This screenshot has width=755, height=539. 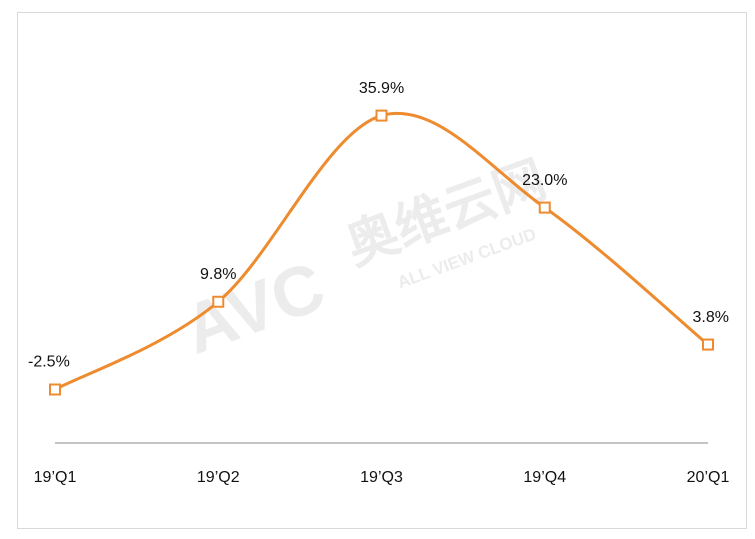 What do you see at coordinates (55, 477) in the screenshot?
I see `x-tick-label: 19’Q1` at bounding box center [55, 477].